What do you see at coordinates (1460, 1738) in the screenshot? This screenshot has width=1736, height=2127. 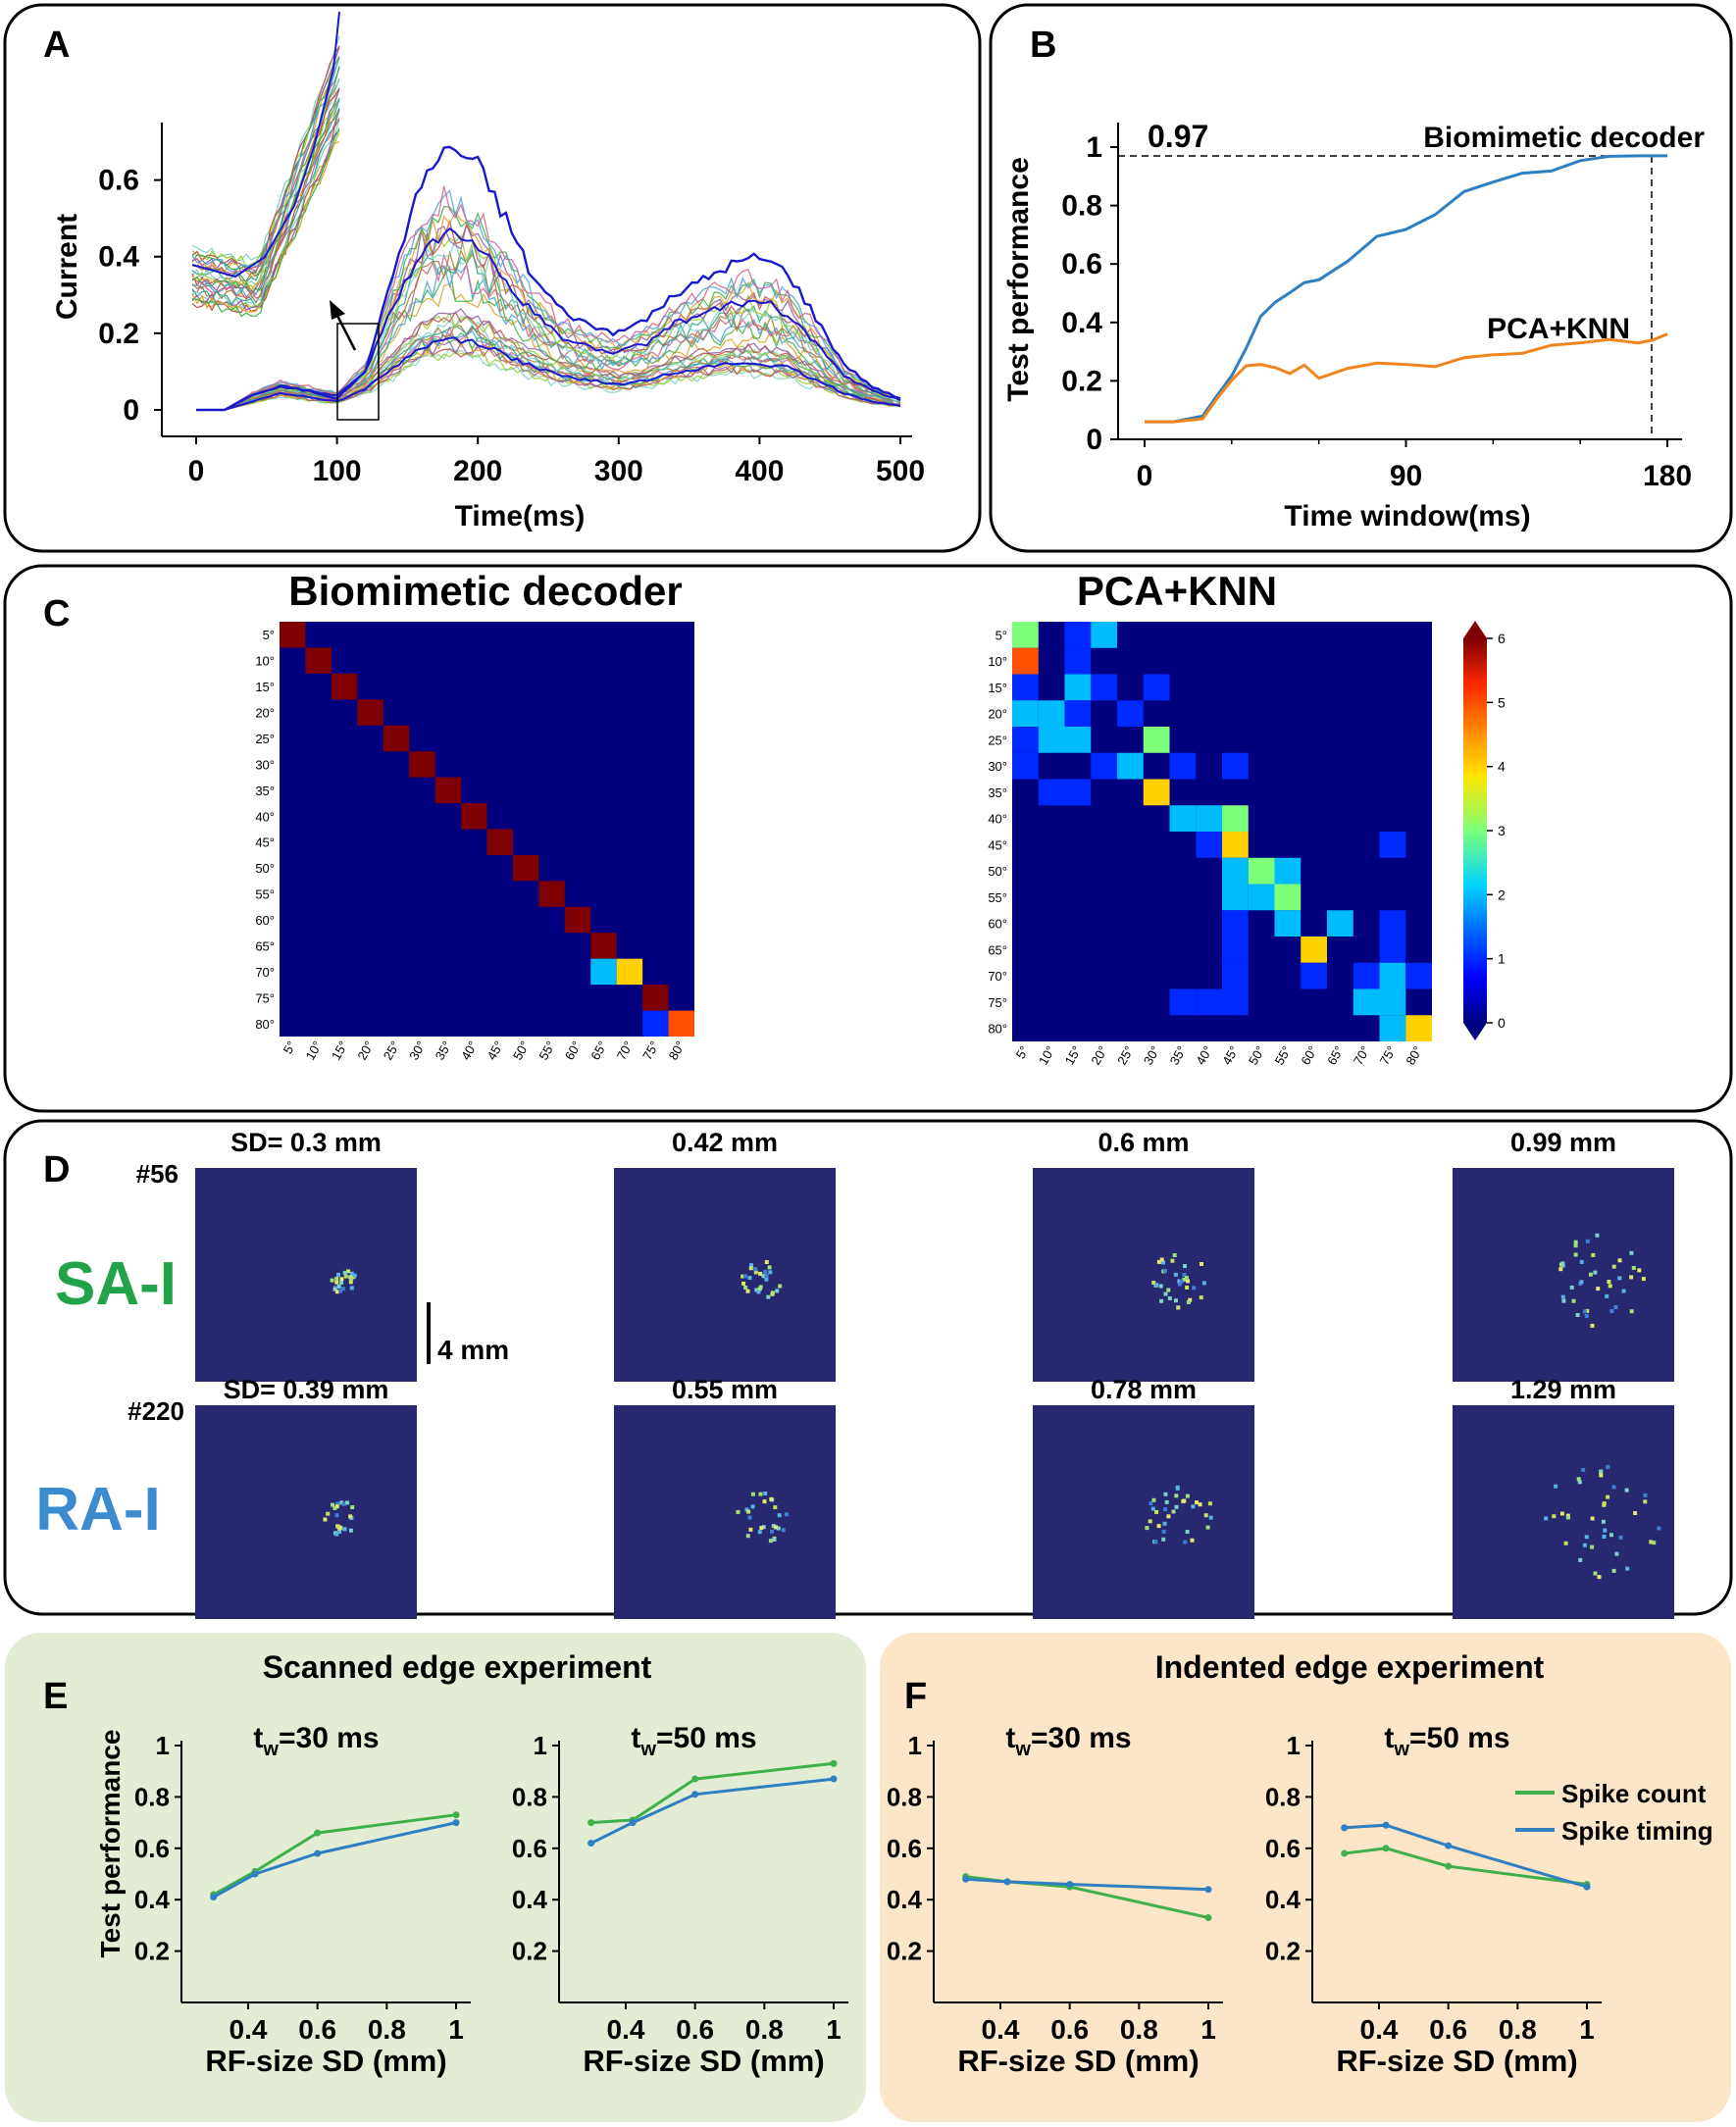 I see `tw-value: =50 ms` at bounding box center [1460, 1738].